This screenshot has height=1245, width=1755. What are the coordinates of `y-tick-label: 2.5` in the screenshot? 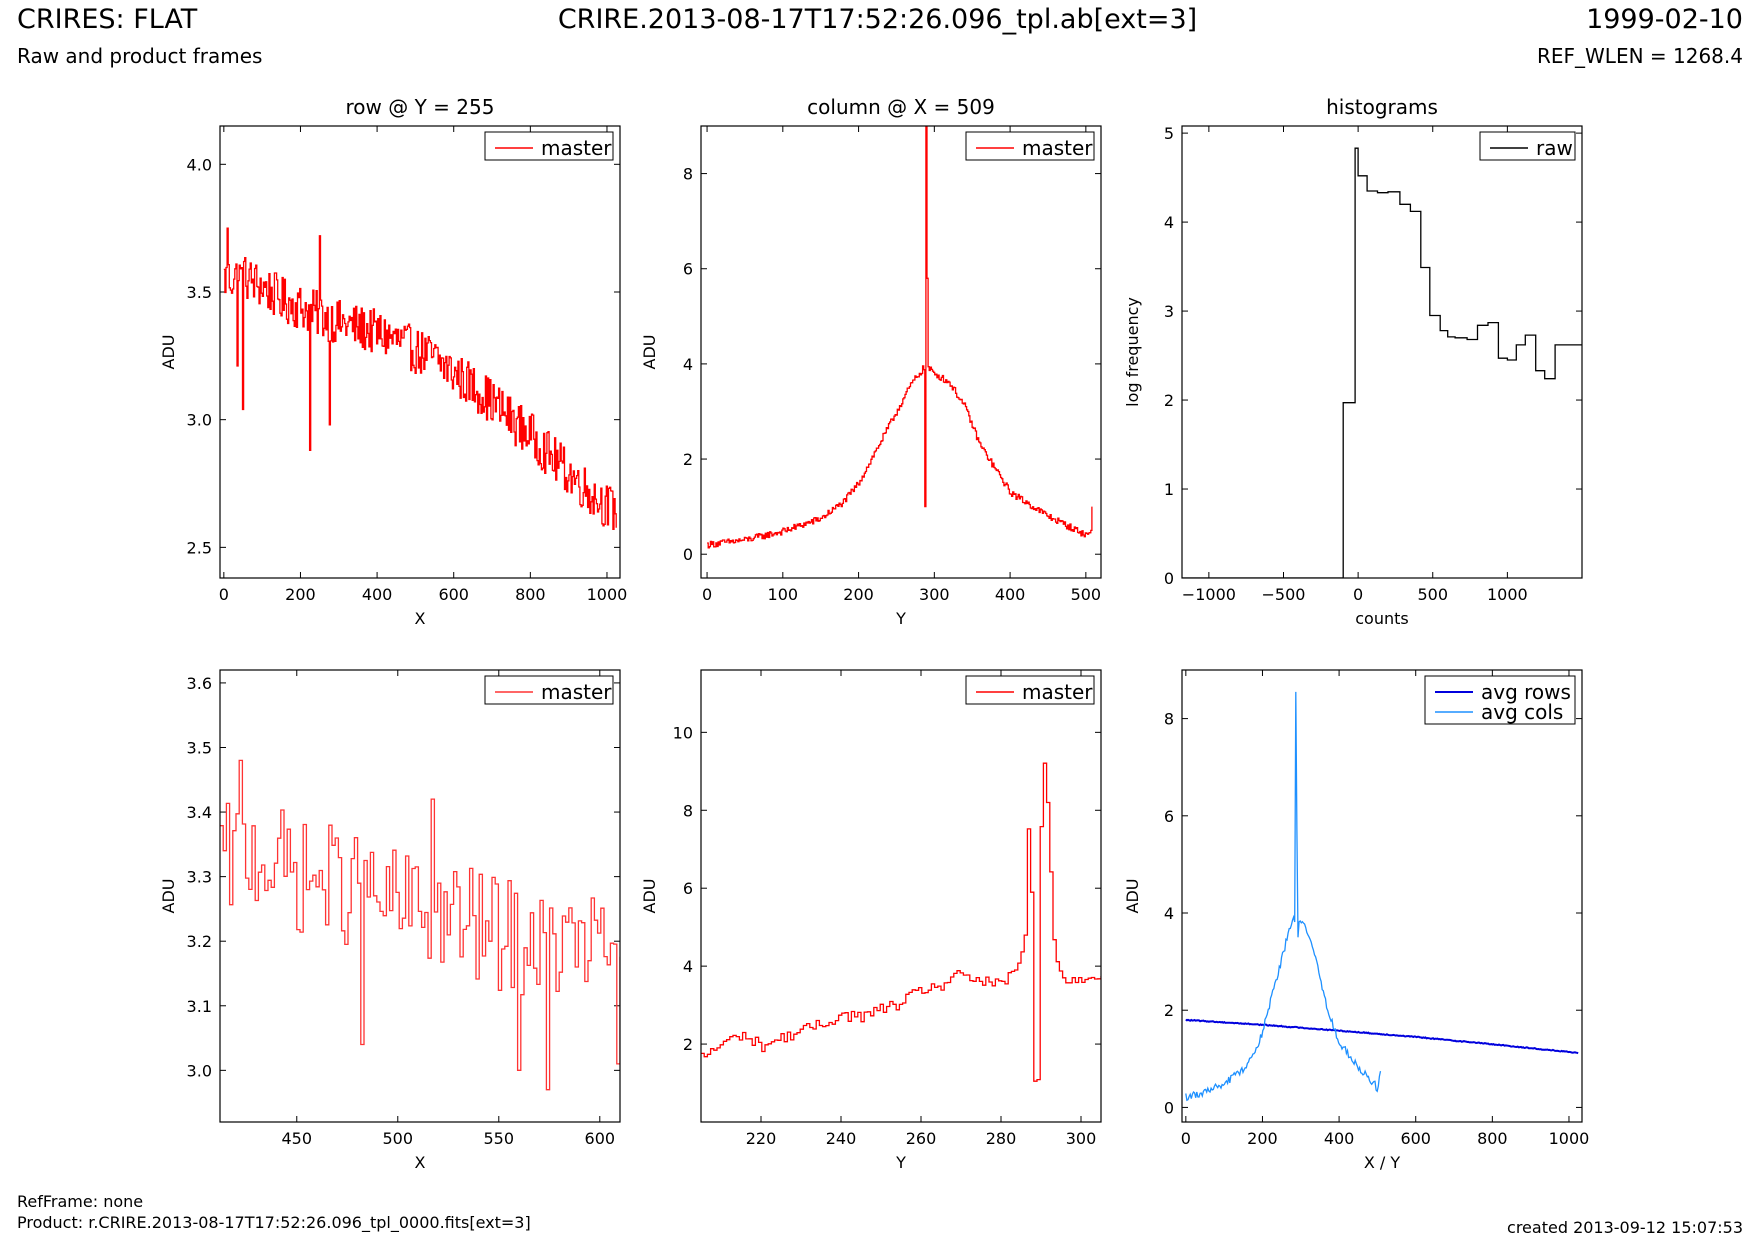 It's located at (199, 547).